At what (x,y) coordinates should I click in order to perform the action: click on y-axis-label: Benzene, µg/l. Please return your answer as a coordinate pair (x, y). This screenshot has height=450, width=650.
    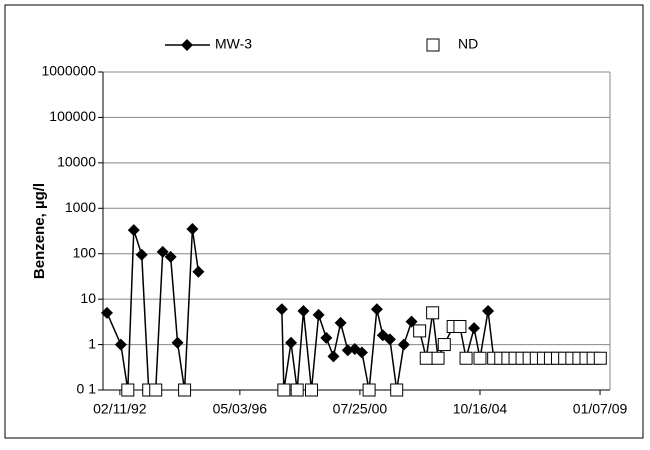
    Looking at the image, I should click on (39, 231).